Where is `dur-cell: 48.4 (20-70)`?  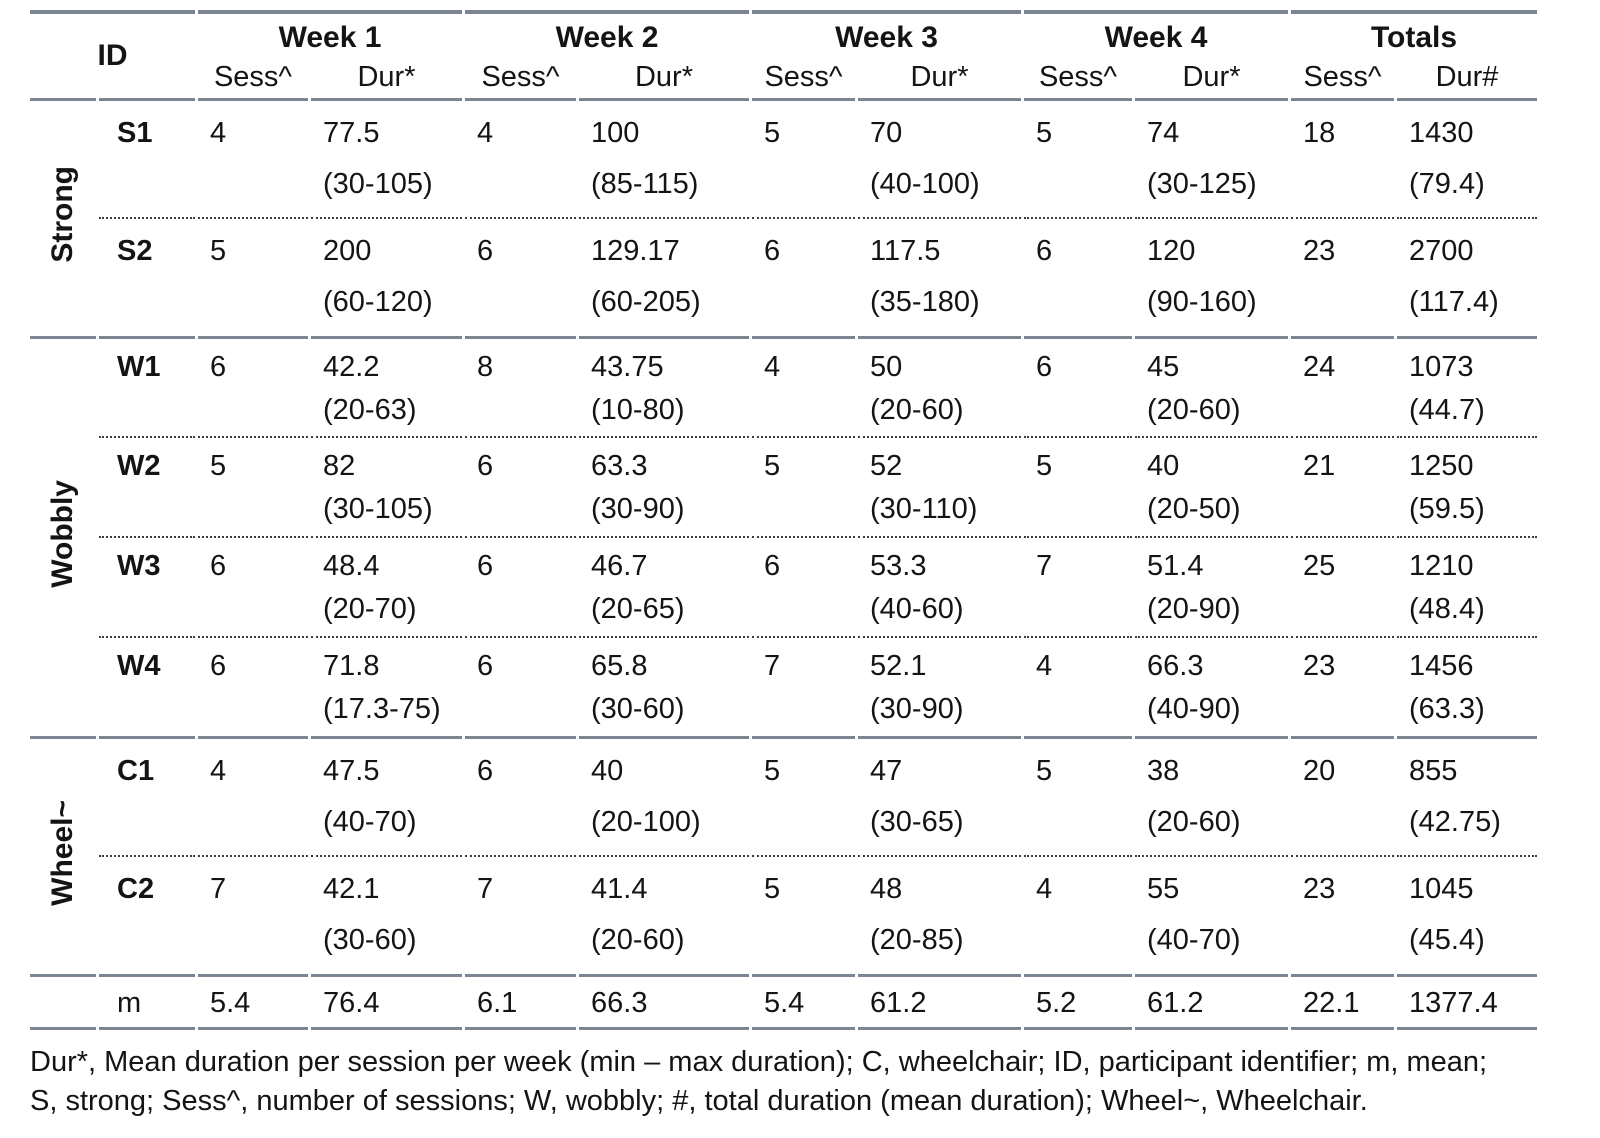 dur-cell: 48.4 (20-70) is located at coordinates (386, 586).